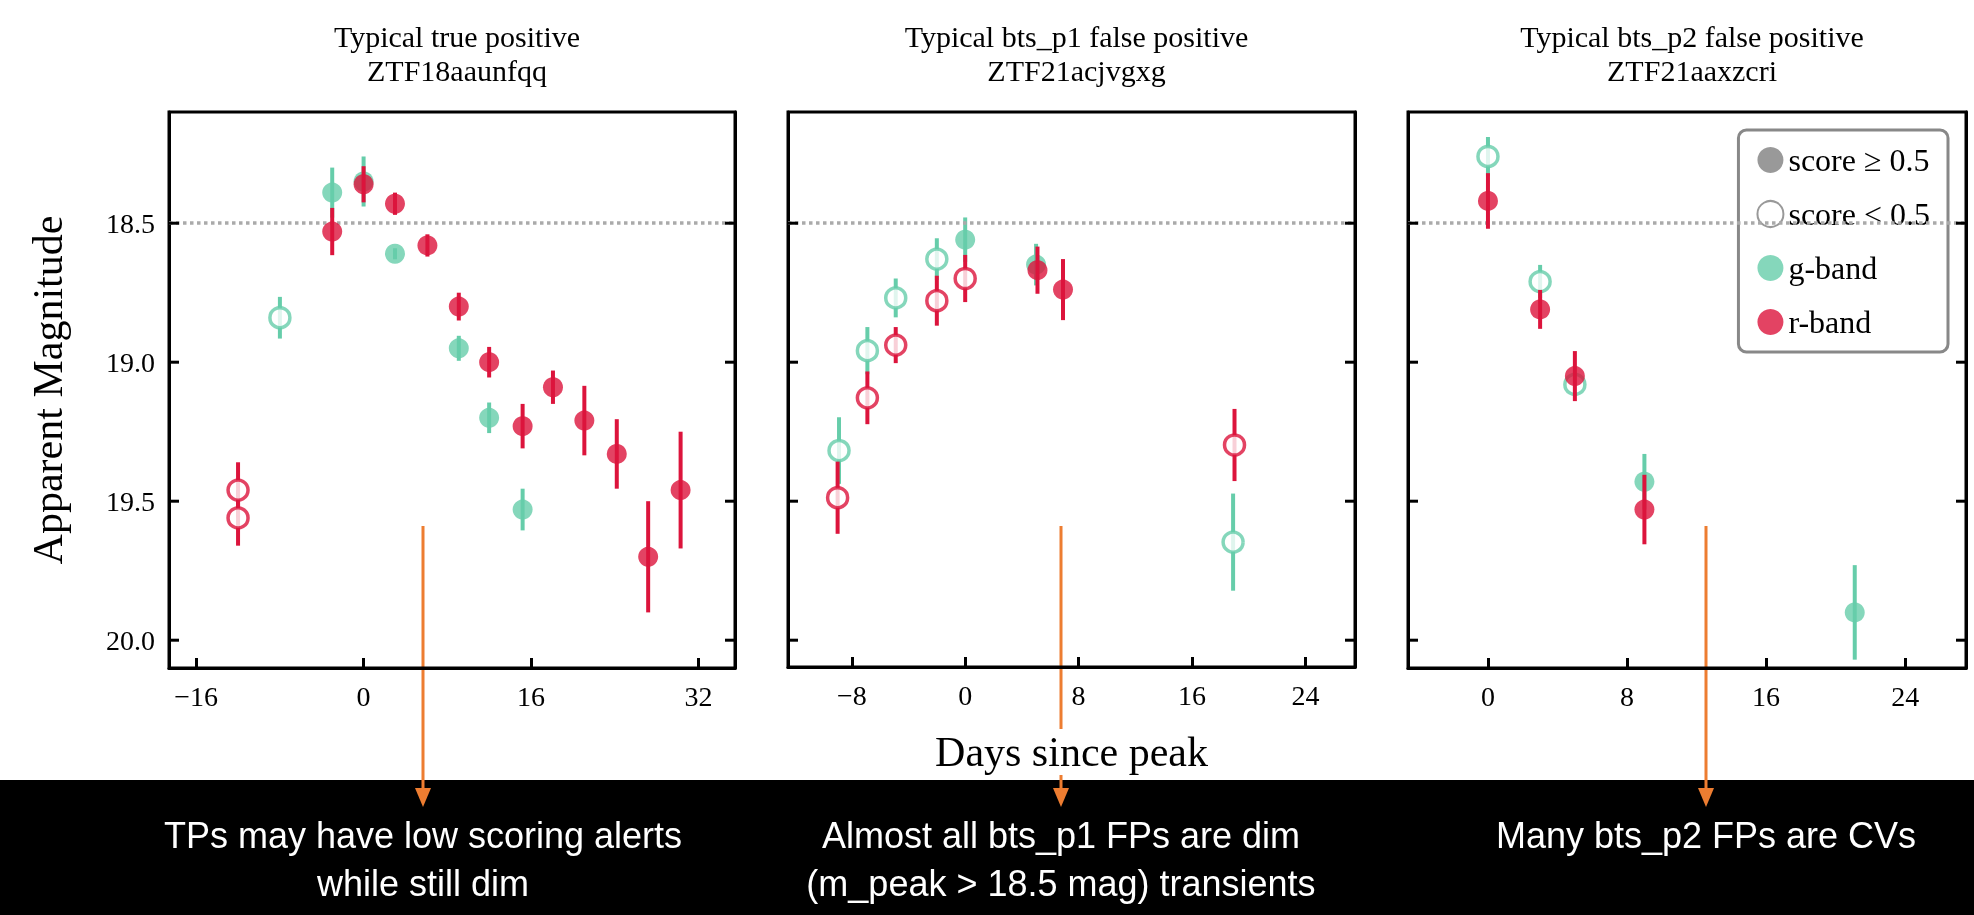 Image resolution: width=1974 pixels, height=915 pixels. Describe the element at coordinates (851, 695) in the screenshot. I see `x-tick-label: −8` at that location.